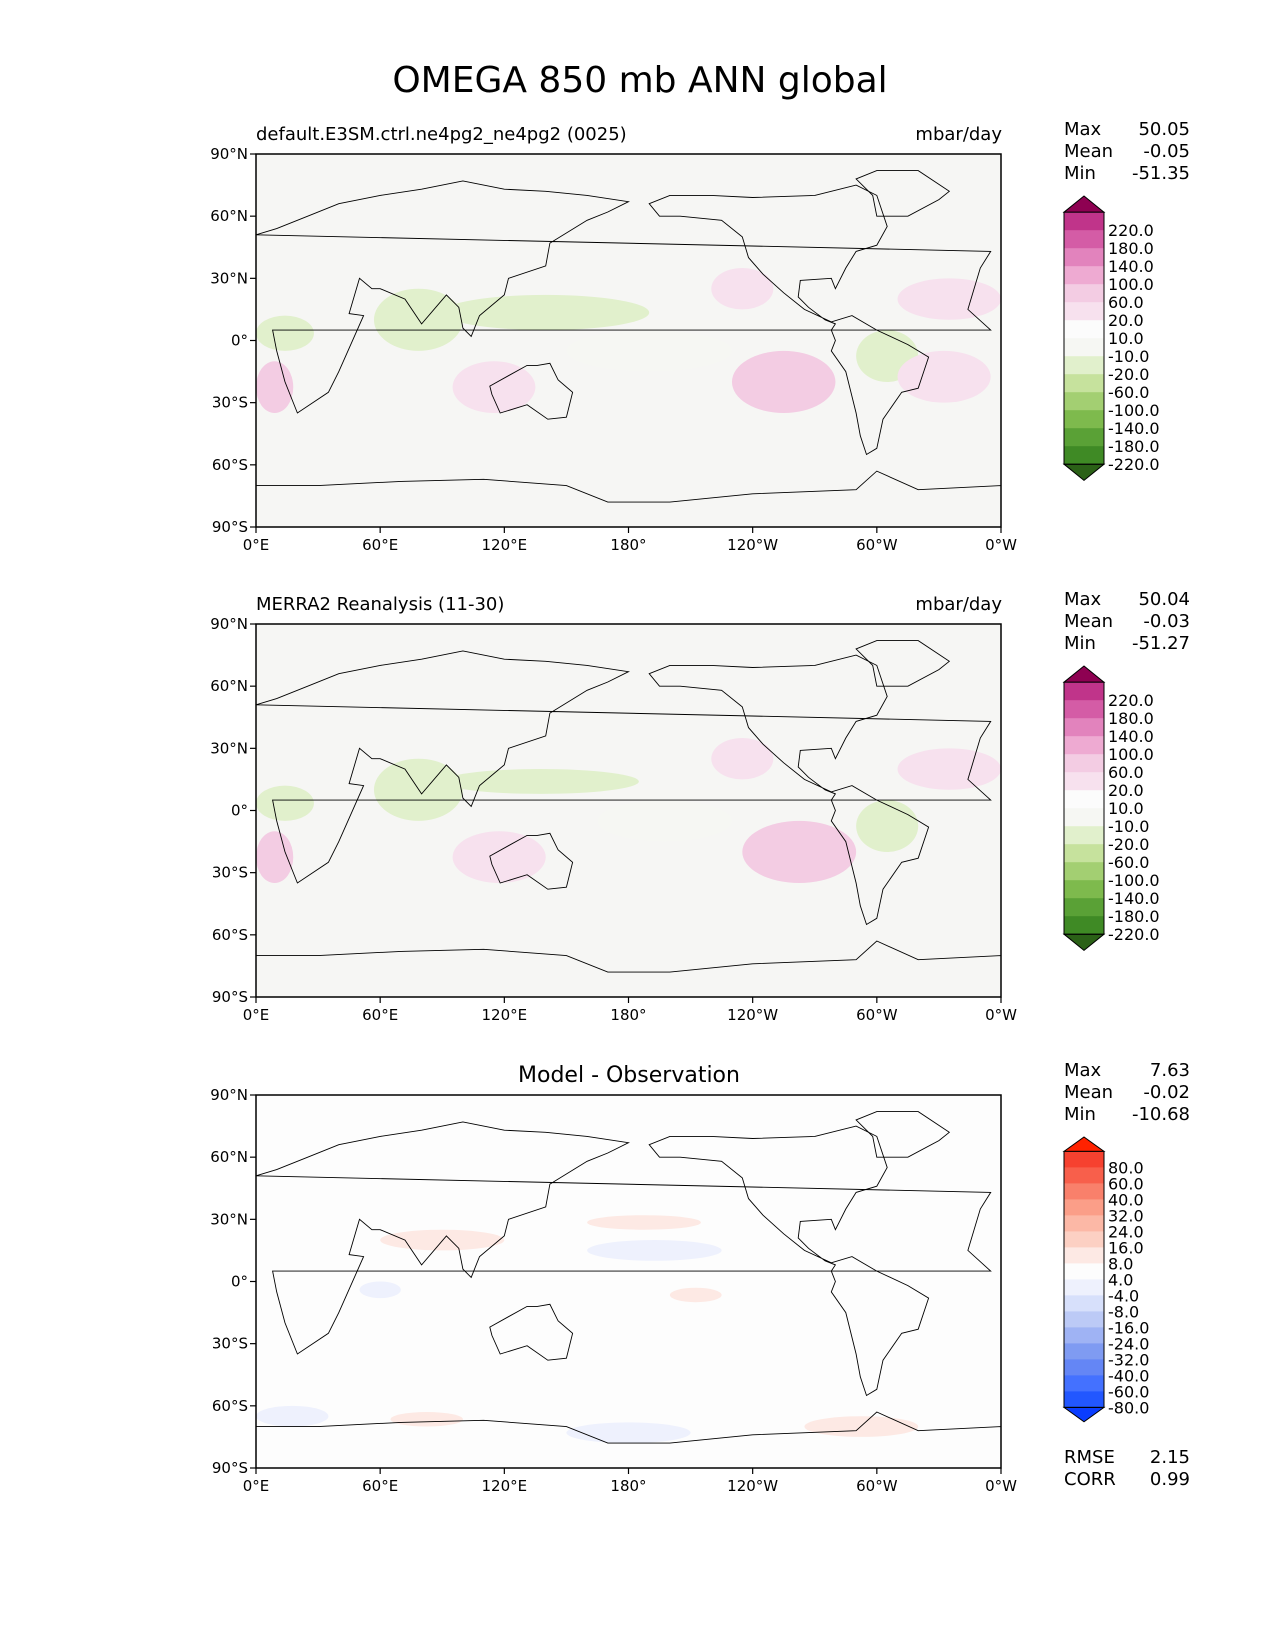 The height and width of the screenshot is (1650, 1275). Describe the element at coordinates (380, 1015) in the screenshot. I see `x-tick-label: 60°E` at that location.